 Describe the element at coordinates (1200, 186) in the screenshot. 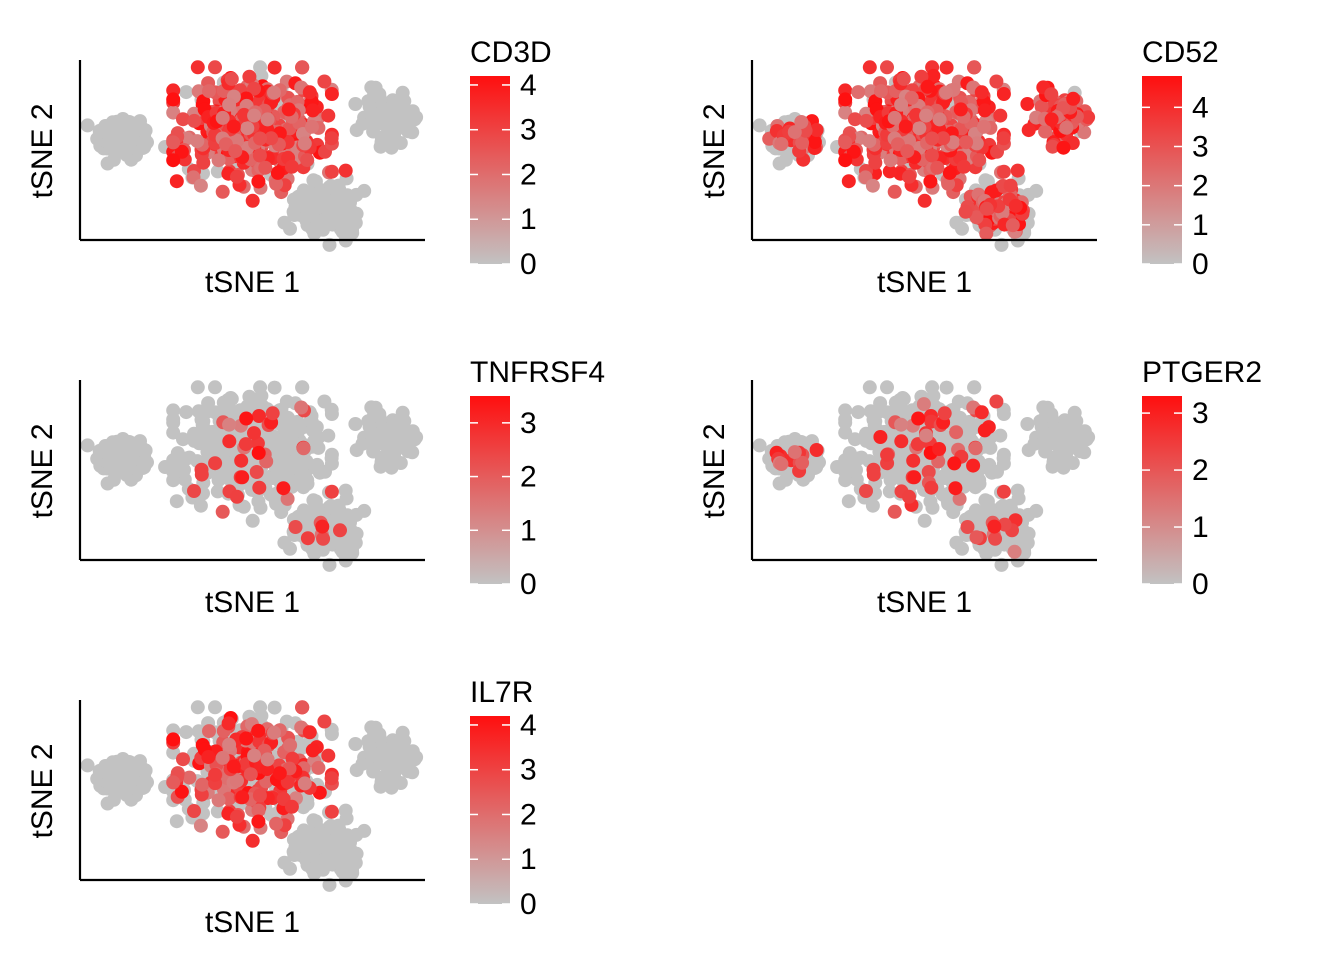

I see `legend-tick-label: 2` at that location.